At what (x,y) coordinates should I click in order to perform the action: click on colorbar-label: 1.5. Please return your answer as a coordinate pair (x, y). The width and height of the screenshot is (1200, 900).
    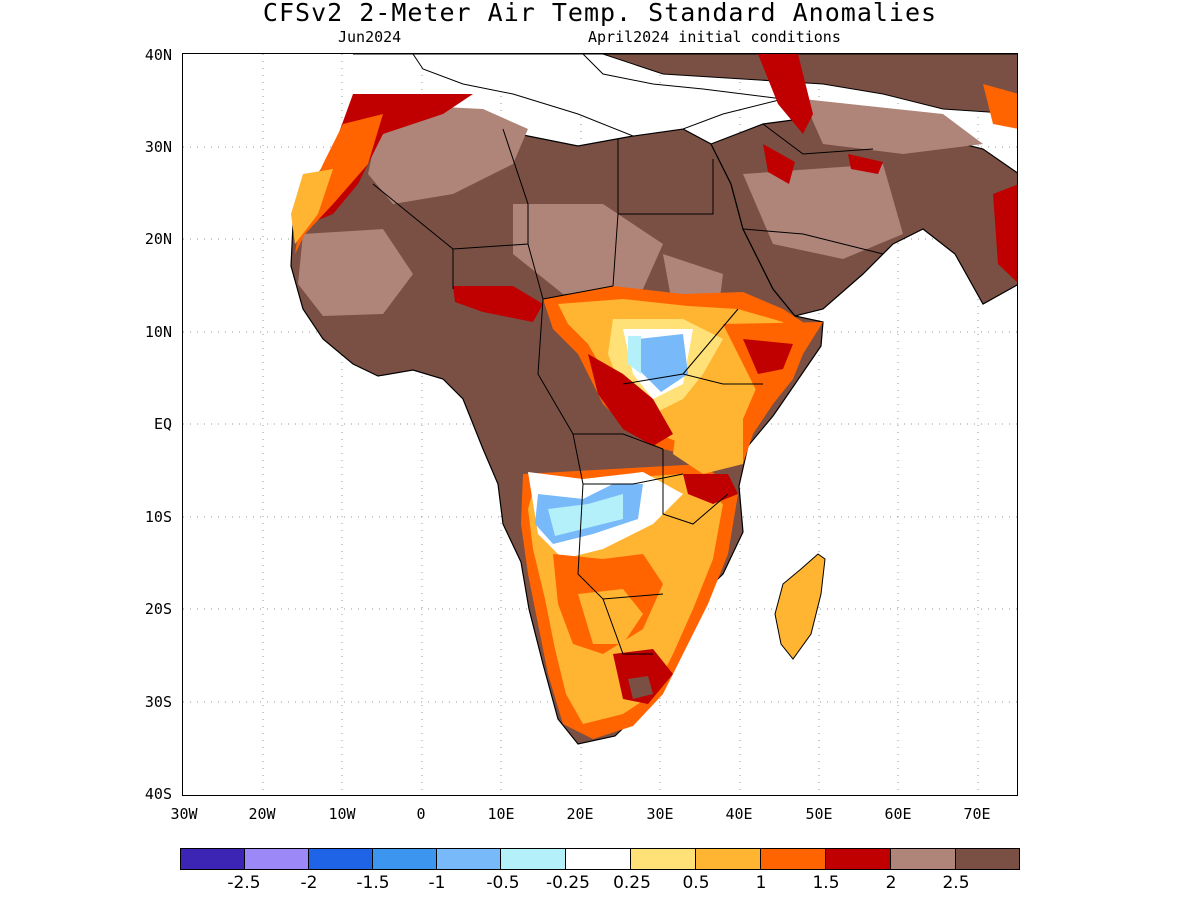
    Looking at the image, I should click on (826, 883).